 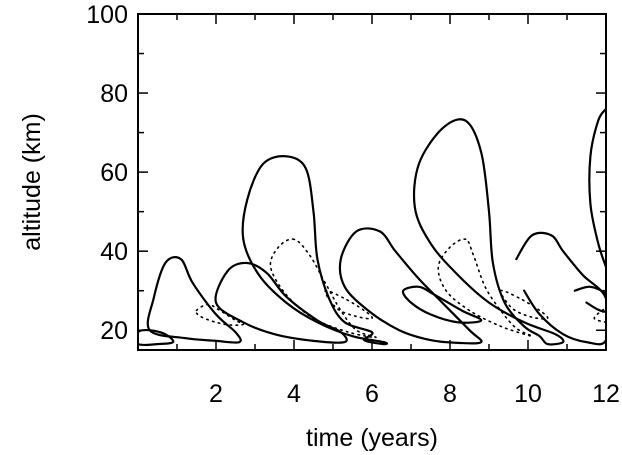 I want to click on y-axis-label: altitude (km), so click(x=32, y=182).